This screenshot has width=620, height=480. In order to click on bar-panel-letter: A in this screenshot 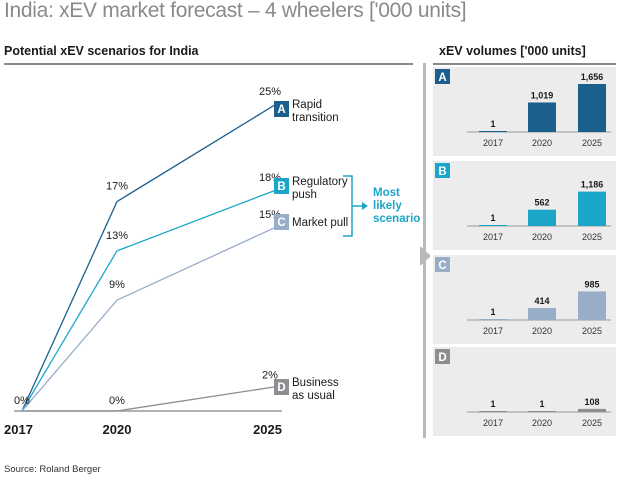, I will do `click(442, 78)`.